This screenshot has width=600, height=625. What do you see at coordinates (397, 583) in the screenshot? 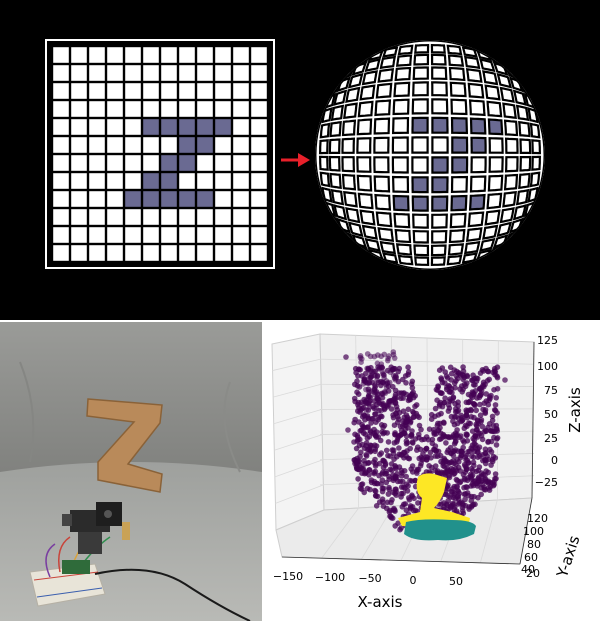
I see `x-axis: −150 −100 −50 0 50 X-axis` at bounding box center [397, 583].